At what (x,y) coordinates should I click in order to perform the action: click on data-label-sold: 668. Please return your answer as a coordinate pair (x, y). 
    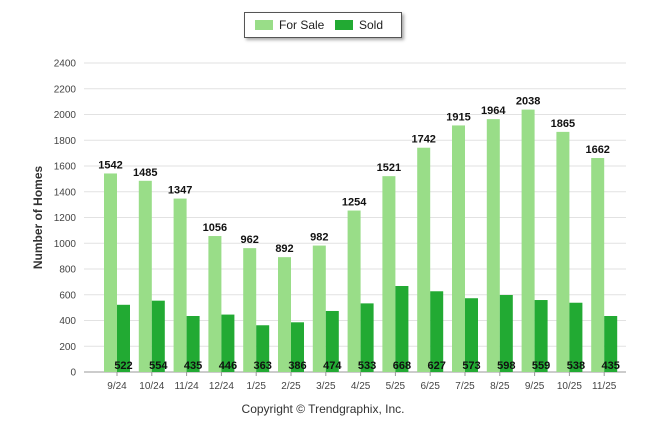
    Looking at the image, I should click on (402, 366).